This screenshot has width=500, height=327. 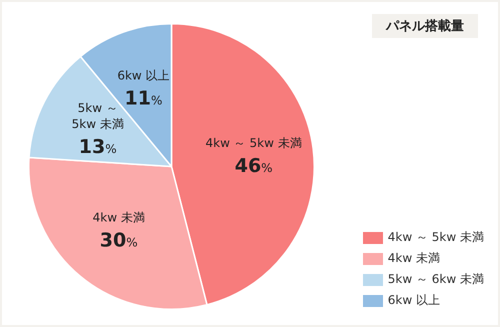 What do you see at coordinates (118, 217) in the screenshot?
I see `text: 4kw 未満` at bounding box center [118, 217].